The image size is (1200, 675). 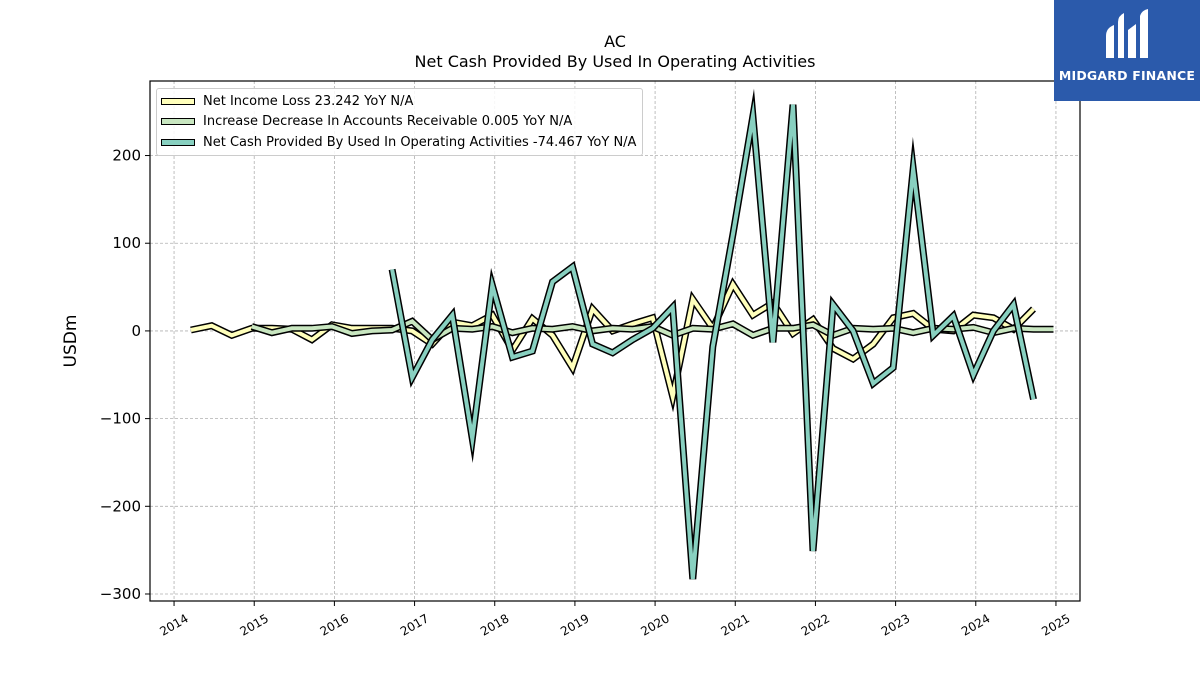 What do you see at coordinates (414, 624) in the screenshot?
I see `x-tick-label: 2017` at bounding box center [414, 624].